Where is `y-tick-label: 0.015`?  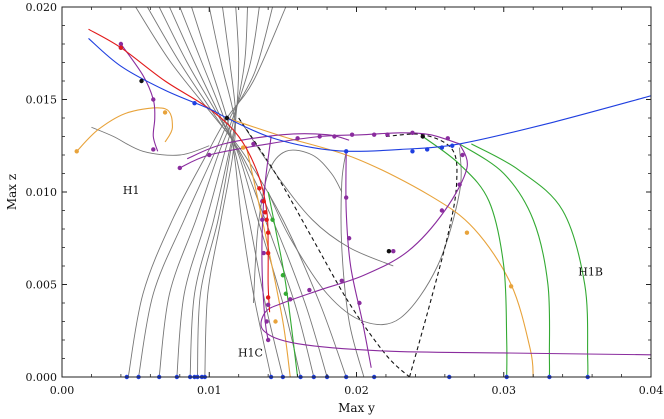
y-tick-label: 0.015 is located at coordinates (42, 100).